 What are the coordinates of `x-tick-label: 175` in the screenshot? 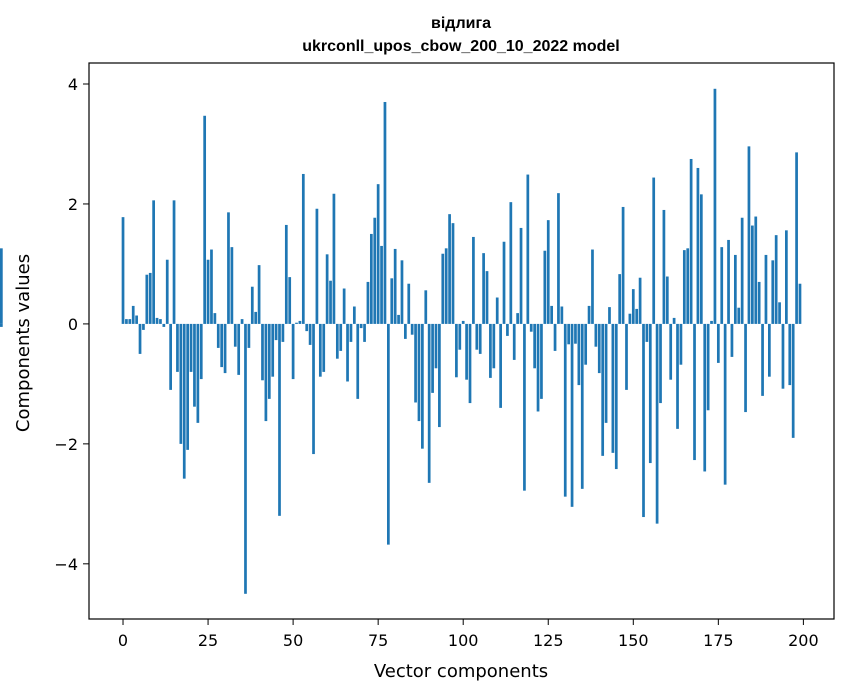 It's located at (718, 640).